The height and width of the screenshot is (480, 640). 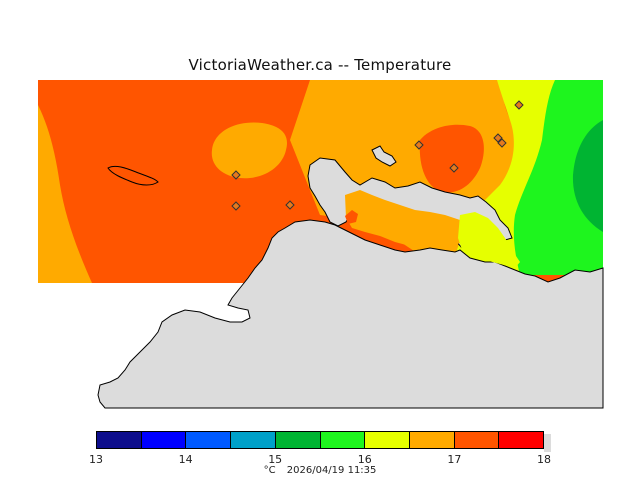 I want to click on band-16.5-17-west, so click(x=65, y=194).